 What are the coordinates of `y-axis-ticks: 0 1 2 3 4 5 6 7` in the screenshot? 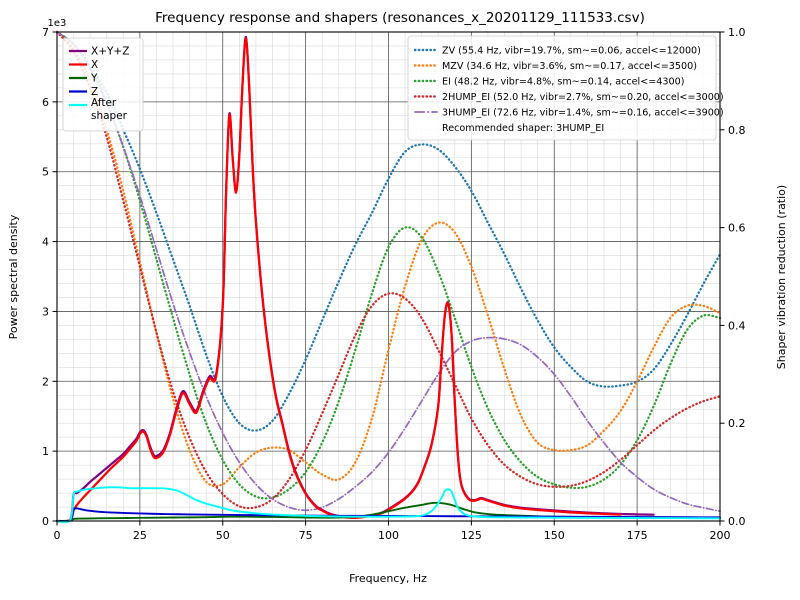 It's located at (49, 277).